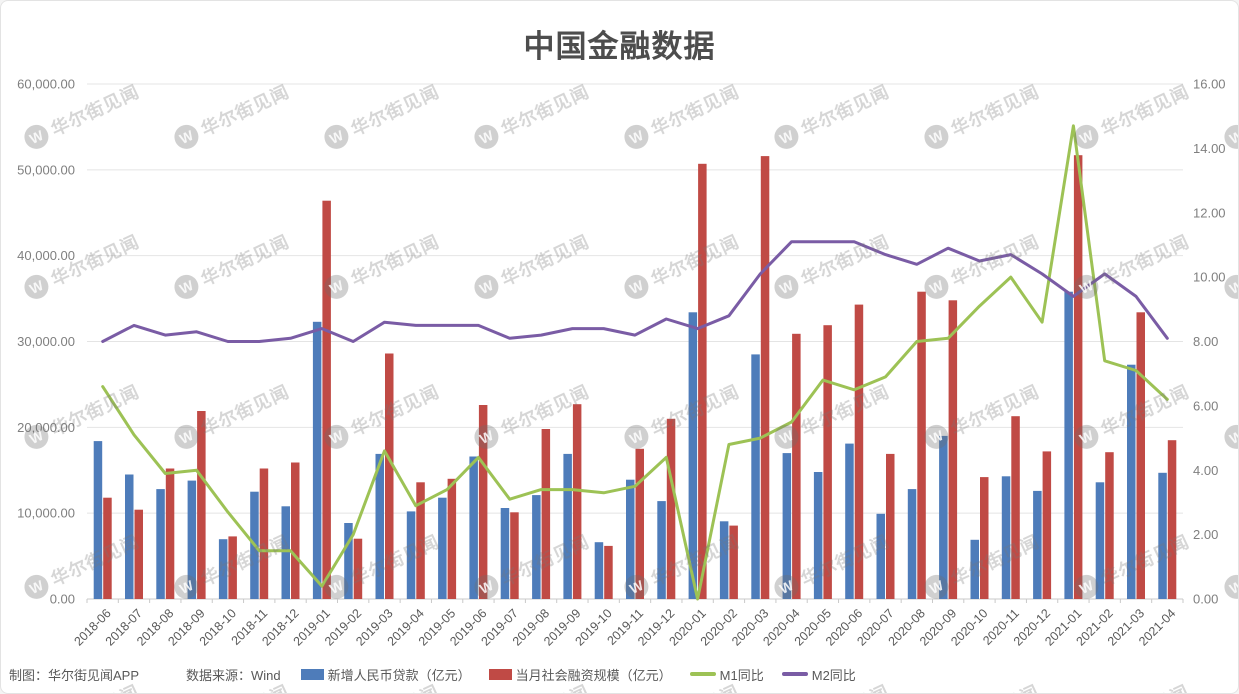  Describe the element at coordinates (1205, 341) in the screenshot. I see `right-axis-tick-label: 8.00` at that location.